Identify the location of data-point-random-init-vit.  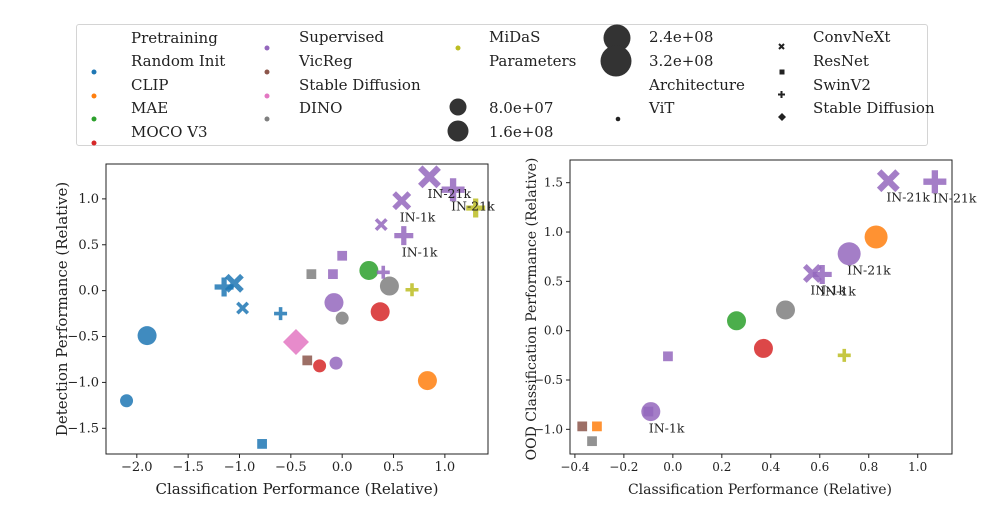
(127, 401).